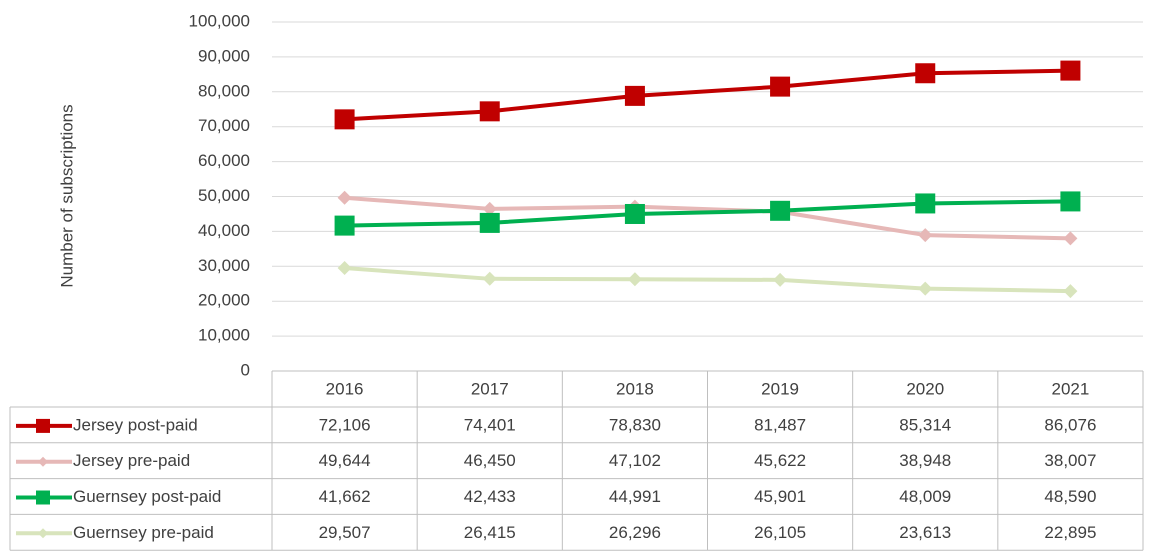 Image resolution: width=1171 pixels, height=554 pixels. Describe the element at coordinates (925, 496) in the screenshot. I see `table-cell: 48,009` at that location.